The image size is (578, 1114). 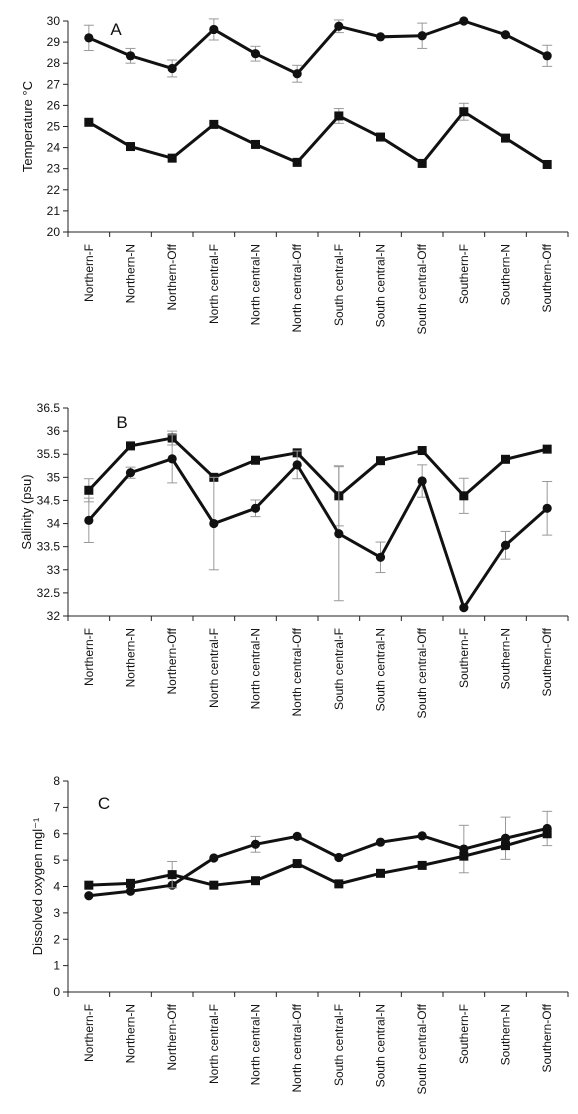 I want to click on y-tick-label: 20, so click(x=54, y=232).